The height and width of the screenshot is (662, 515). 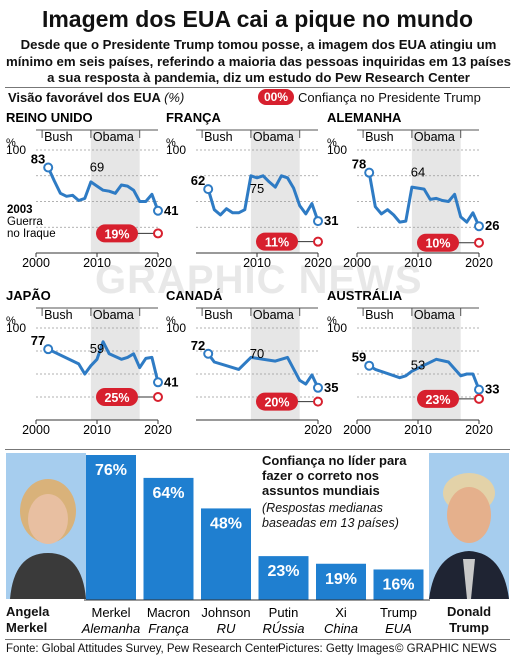 I want to click on confidence-value: 20%, so click(x=276, y=403).